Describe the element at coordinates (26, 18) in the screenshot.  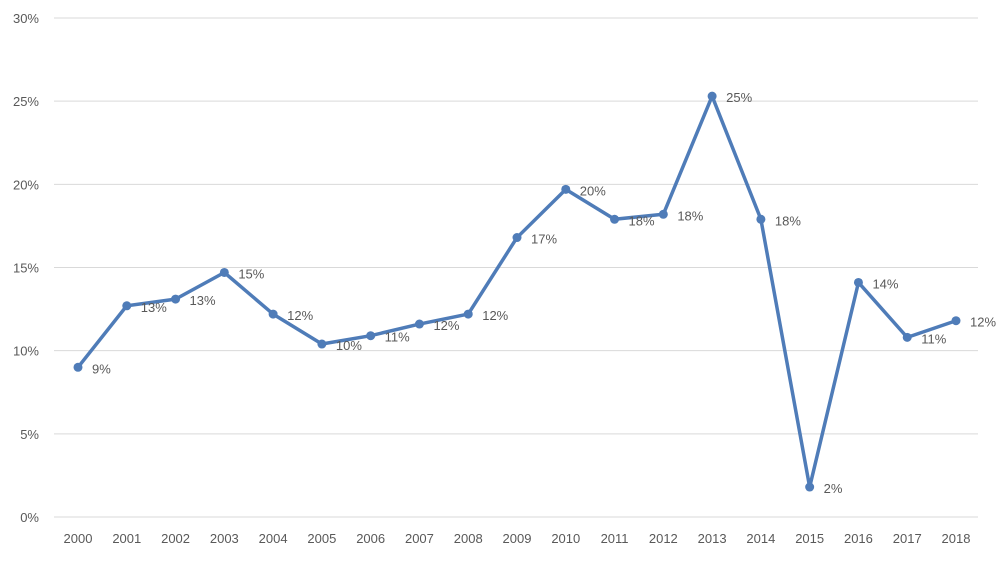
I see `y-tick-label: 30%` at that location.